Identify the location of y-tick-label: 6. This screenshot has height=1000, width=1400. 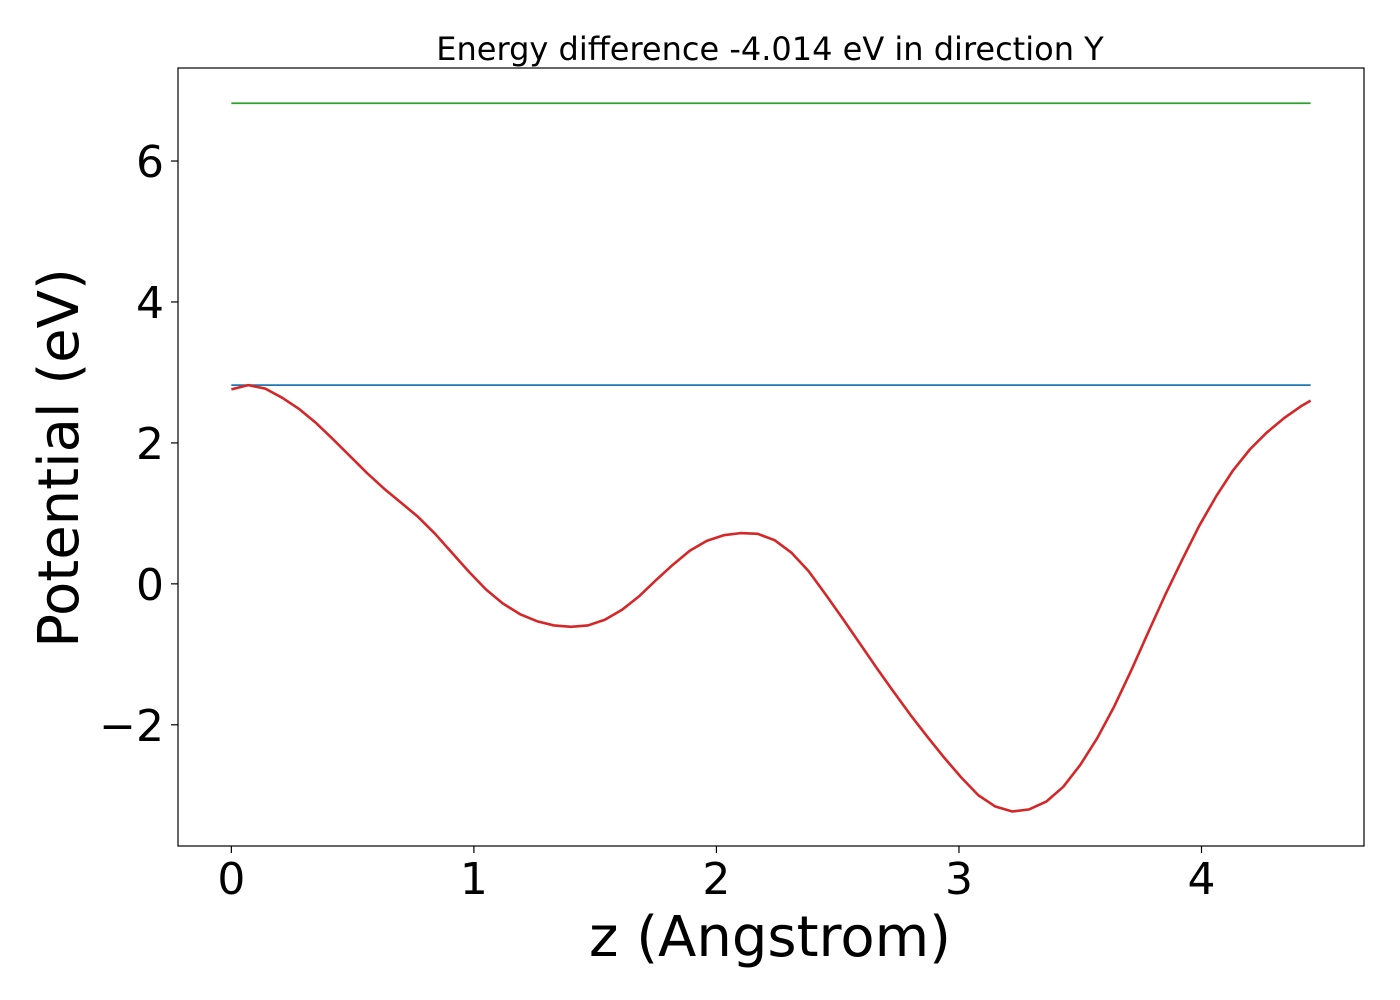
(150, 162).